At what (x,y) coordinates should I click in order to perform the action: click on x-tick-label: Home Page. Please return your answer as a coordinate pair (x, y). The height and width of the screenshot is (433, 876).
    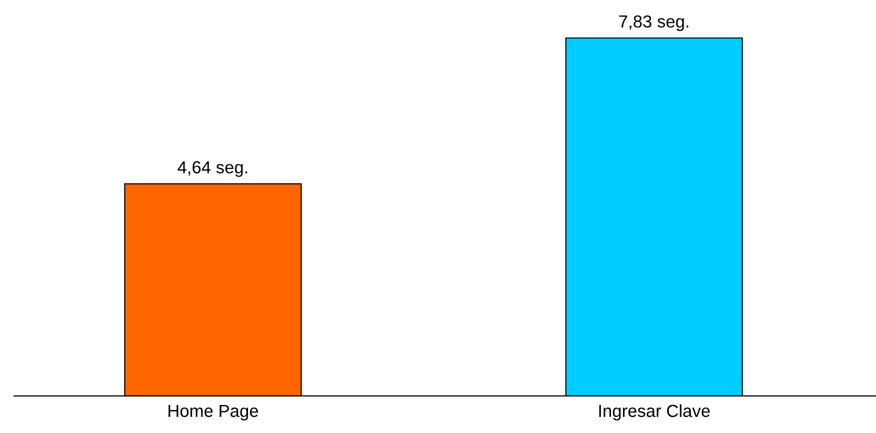
    Looking at the image, I should click on (213, 412).